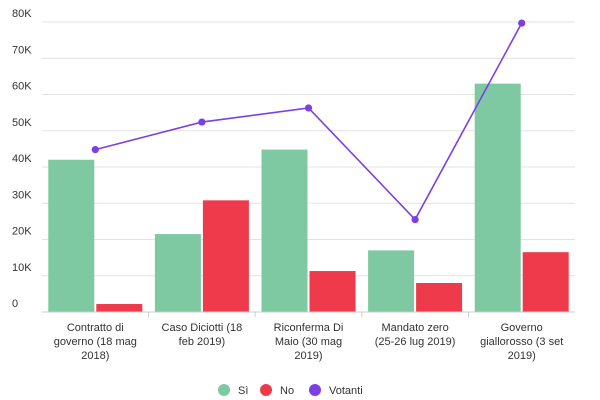 The image size is (600, 400). What do you see at coordinates (284, 230) in the screenshot?
I see `bar-s--2` at bounding box center [284, 230].